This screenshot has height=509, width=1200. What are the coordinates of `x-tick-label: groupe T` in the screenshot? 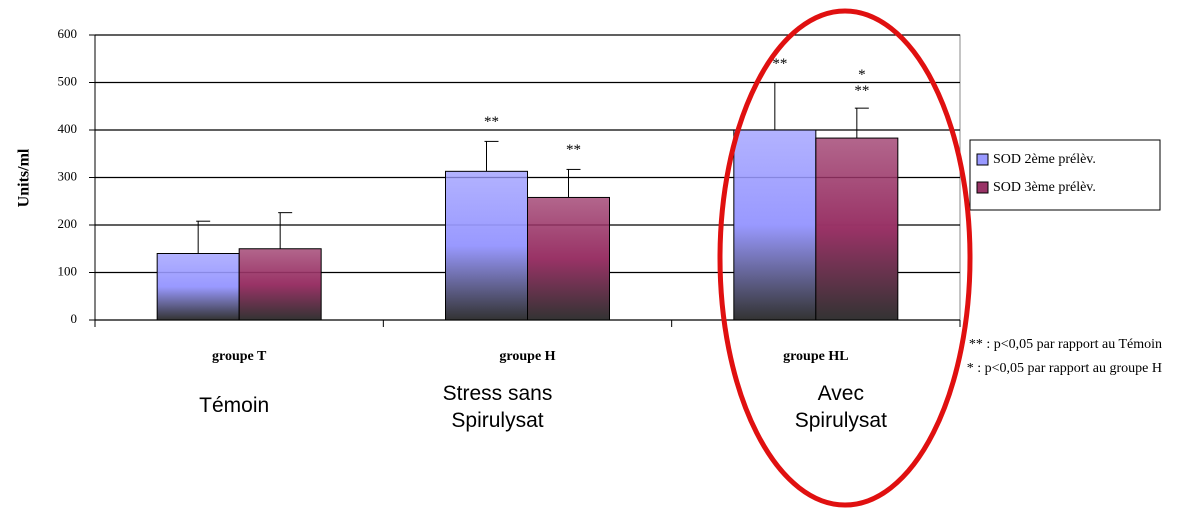 It's located at (239, 356).